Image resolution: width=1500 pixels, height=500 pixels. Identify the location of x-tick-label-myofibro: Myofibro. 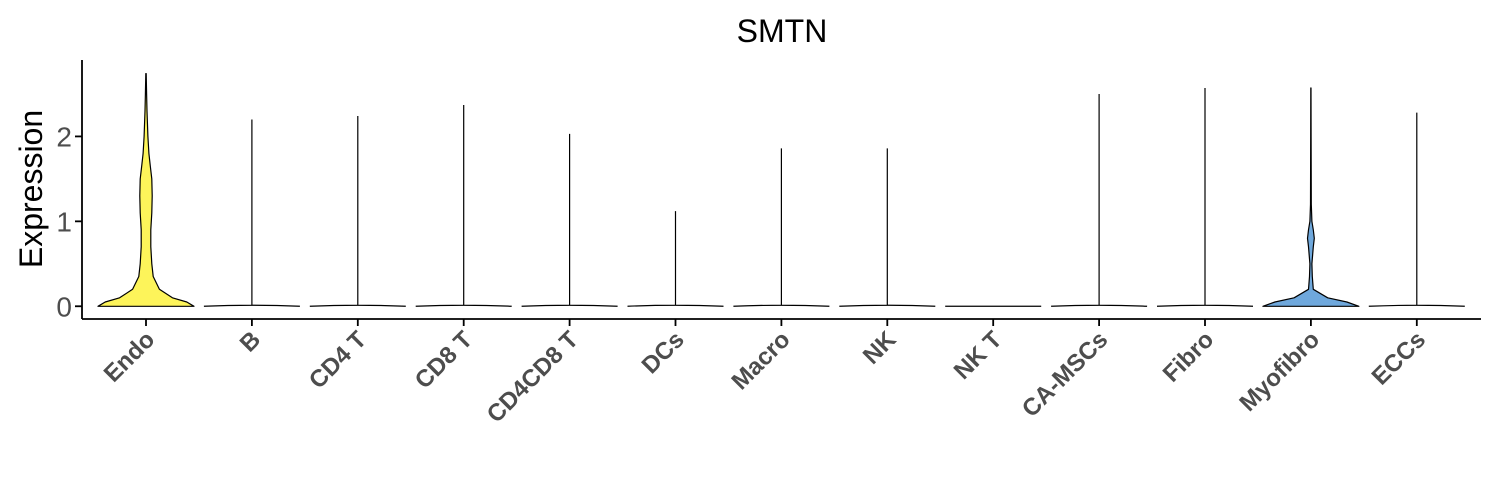
(1279, 371).